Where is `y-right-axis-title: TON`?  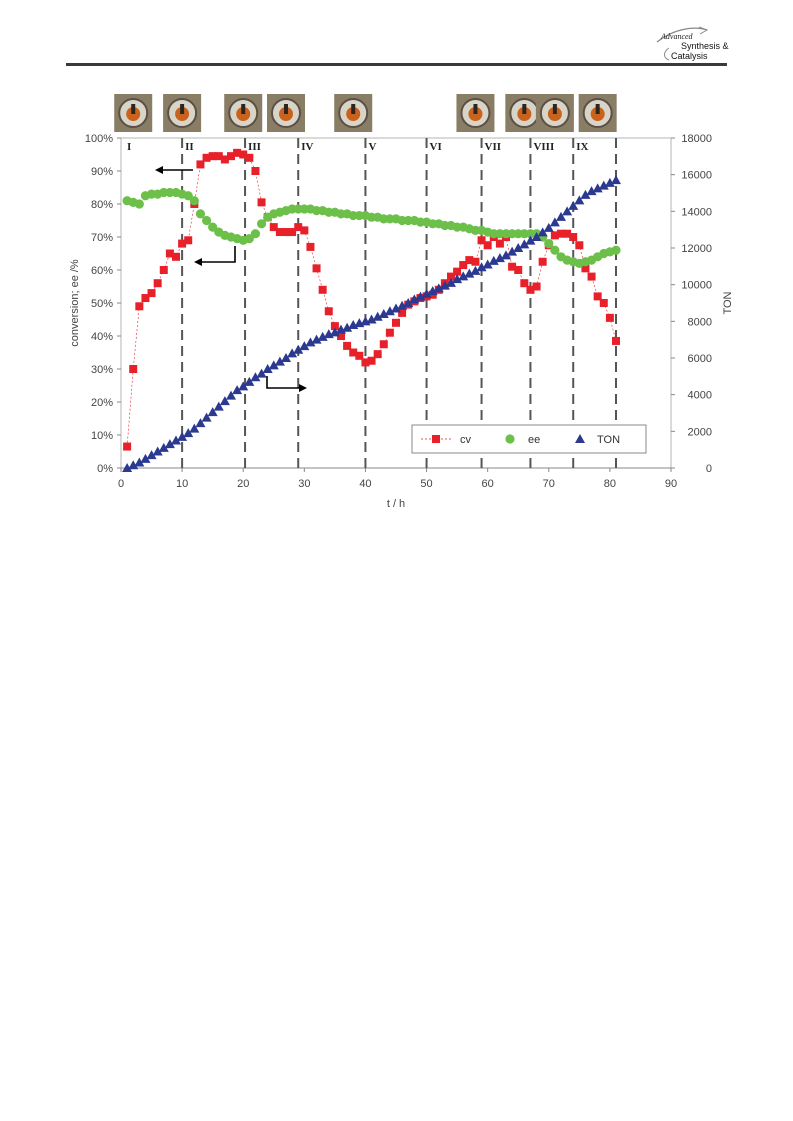
y-right-axis-title: TON is located at coordinates (728, 302).